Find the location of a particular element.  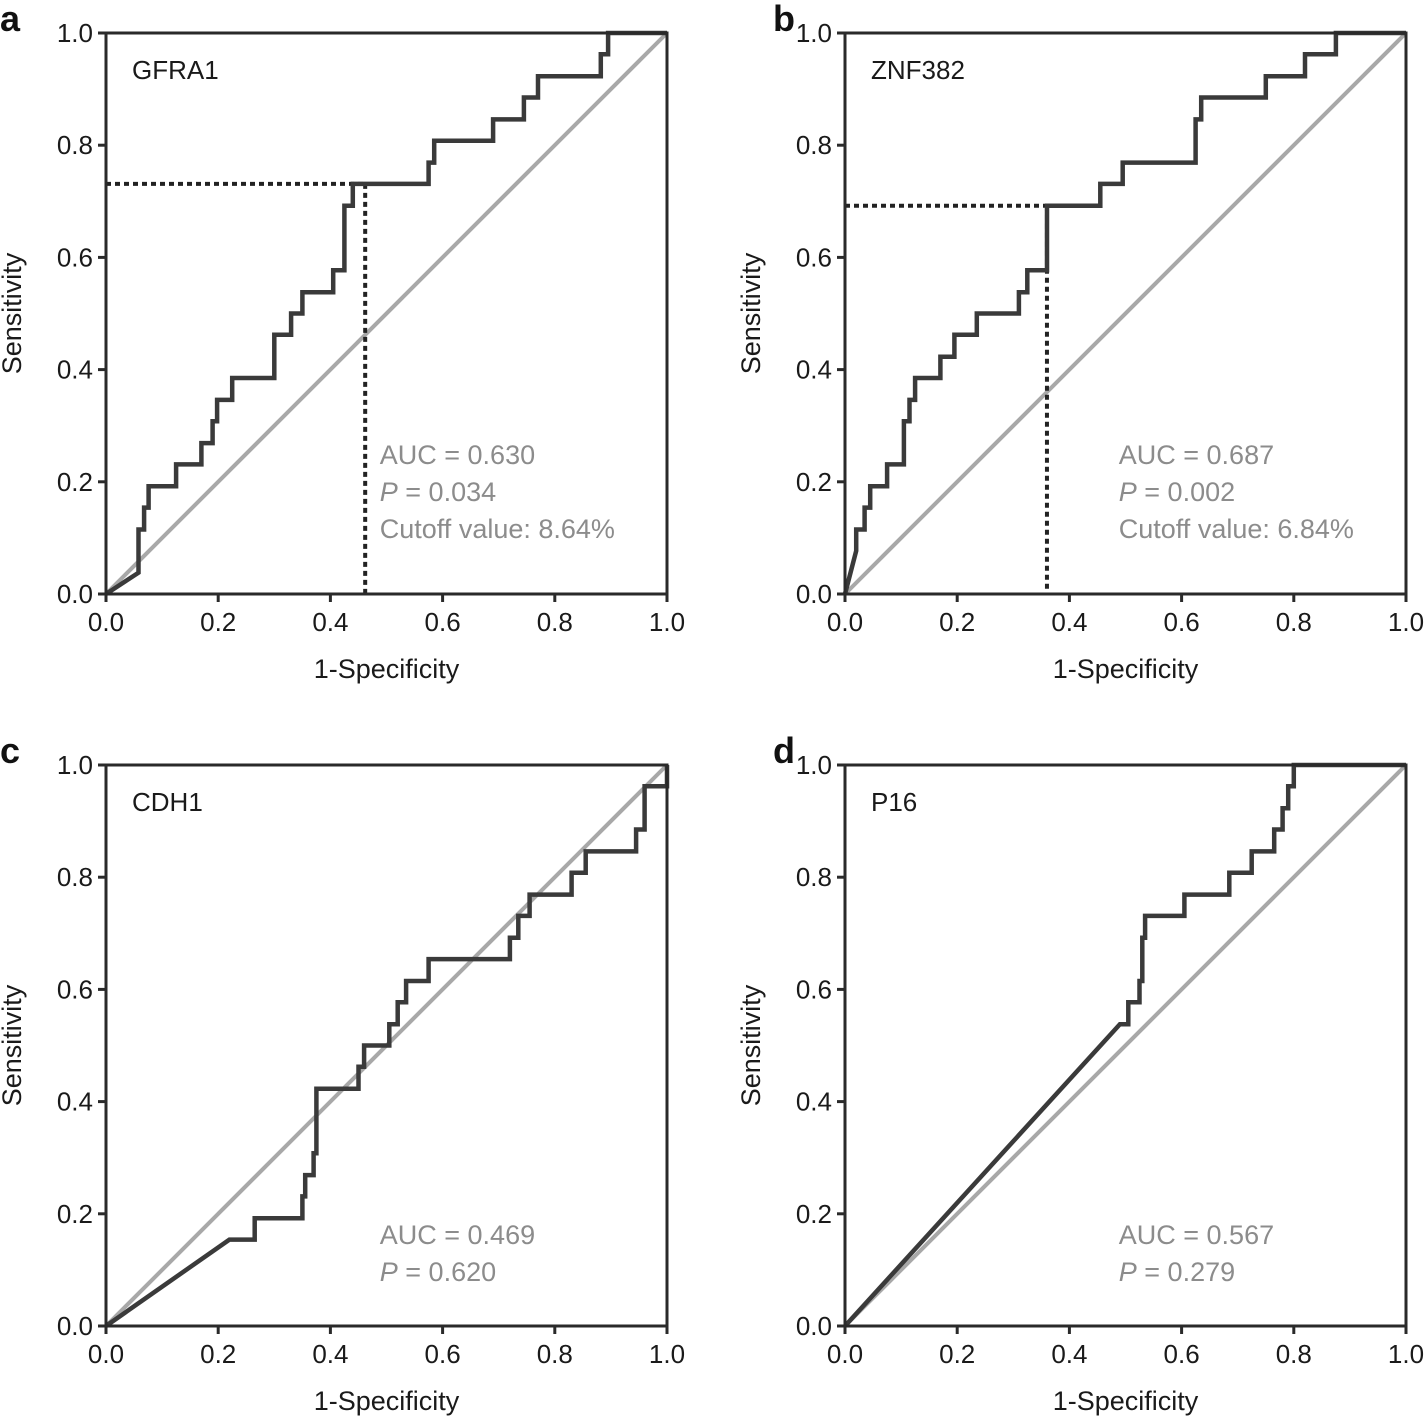

p-value: = 0.034 is located at coordinates (447, 492).